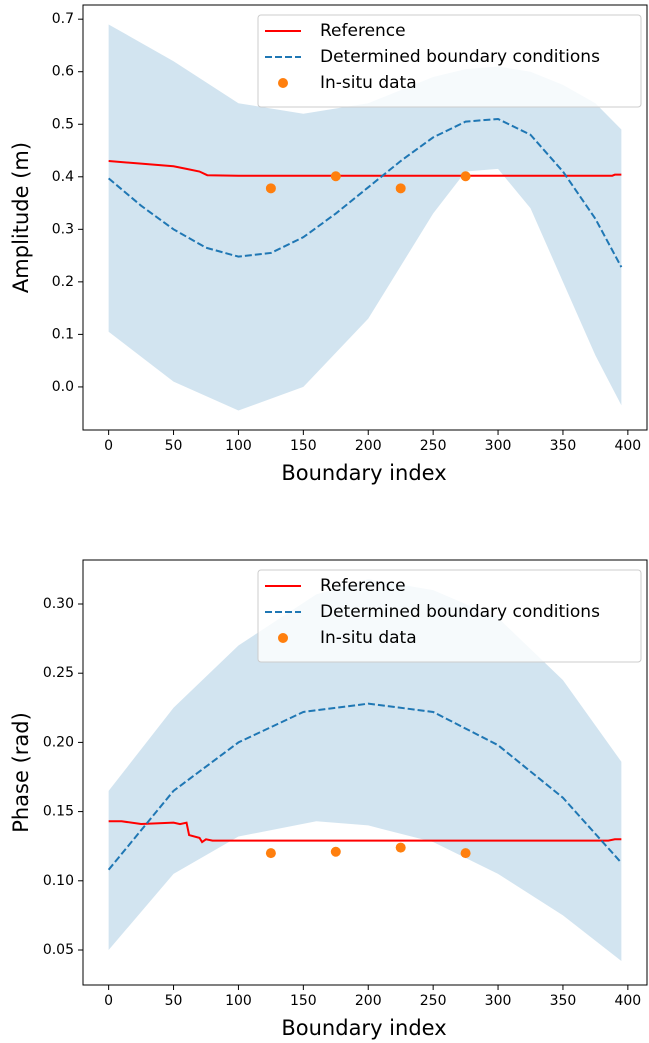  Describe the element at coordinates (63, 229) in the screenshot. I see `y-tick-label: 0.3` at that location.